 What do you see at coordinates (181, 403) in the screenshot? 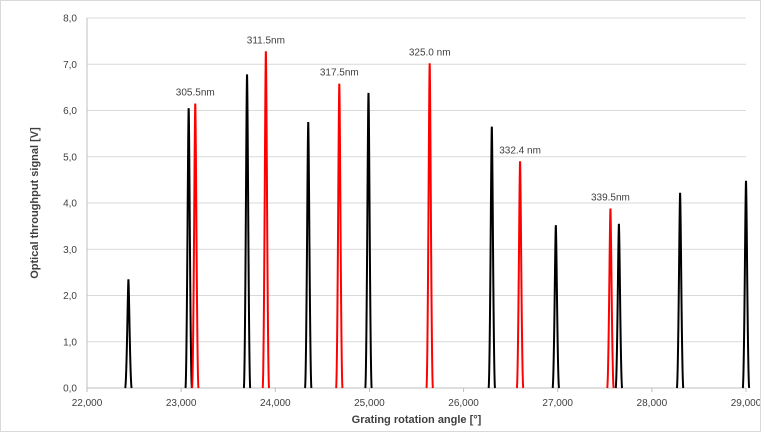
I see `x-tick-label: 23,000` at bounding box center [181, 403].